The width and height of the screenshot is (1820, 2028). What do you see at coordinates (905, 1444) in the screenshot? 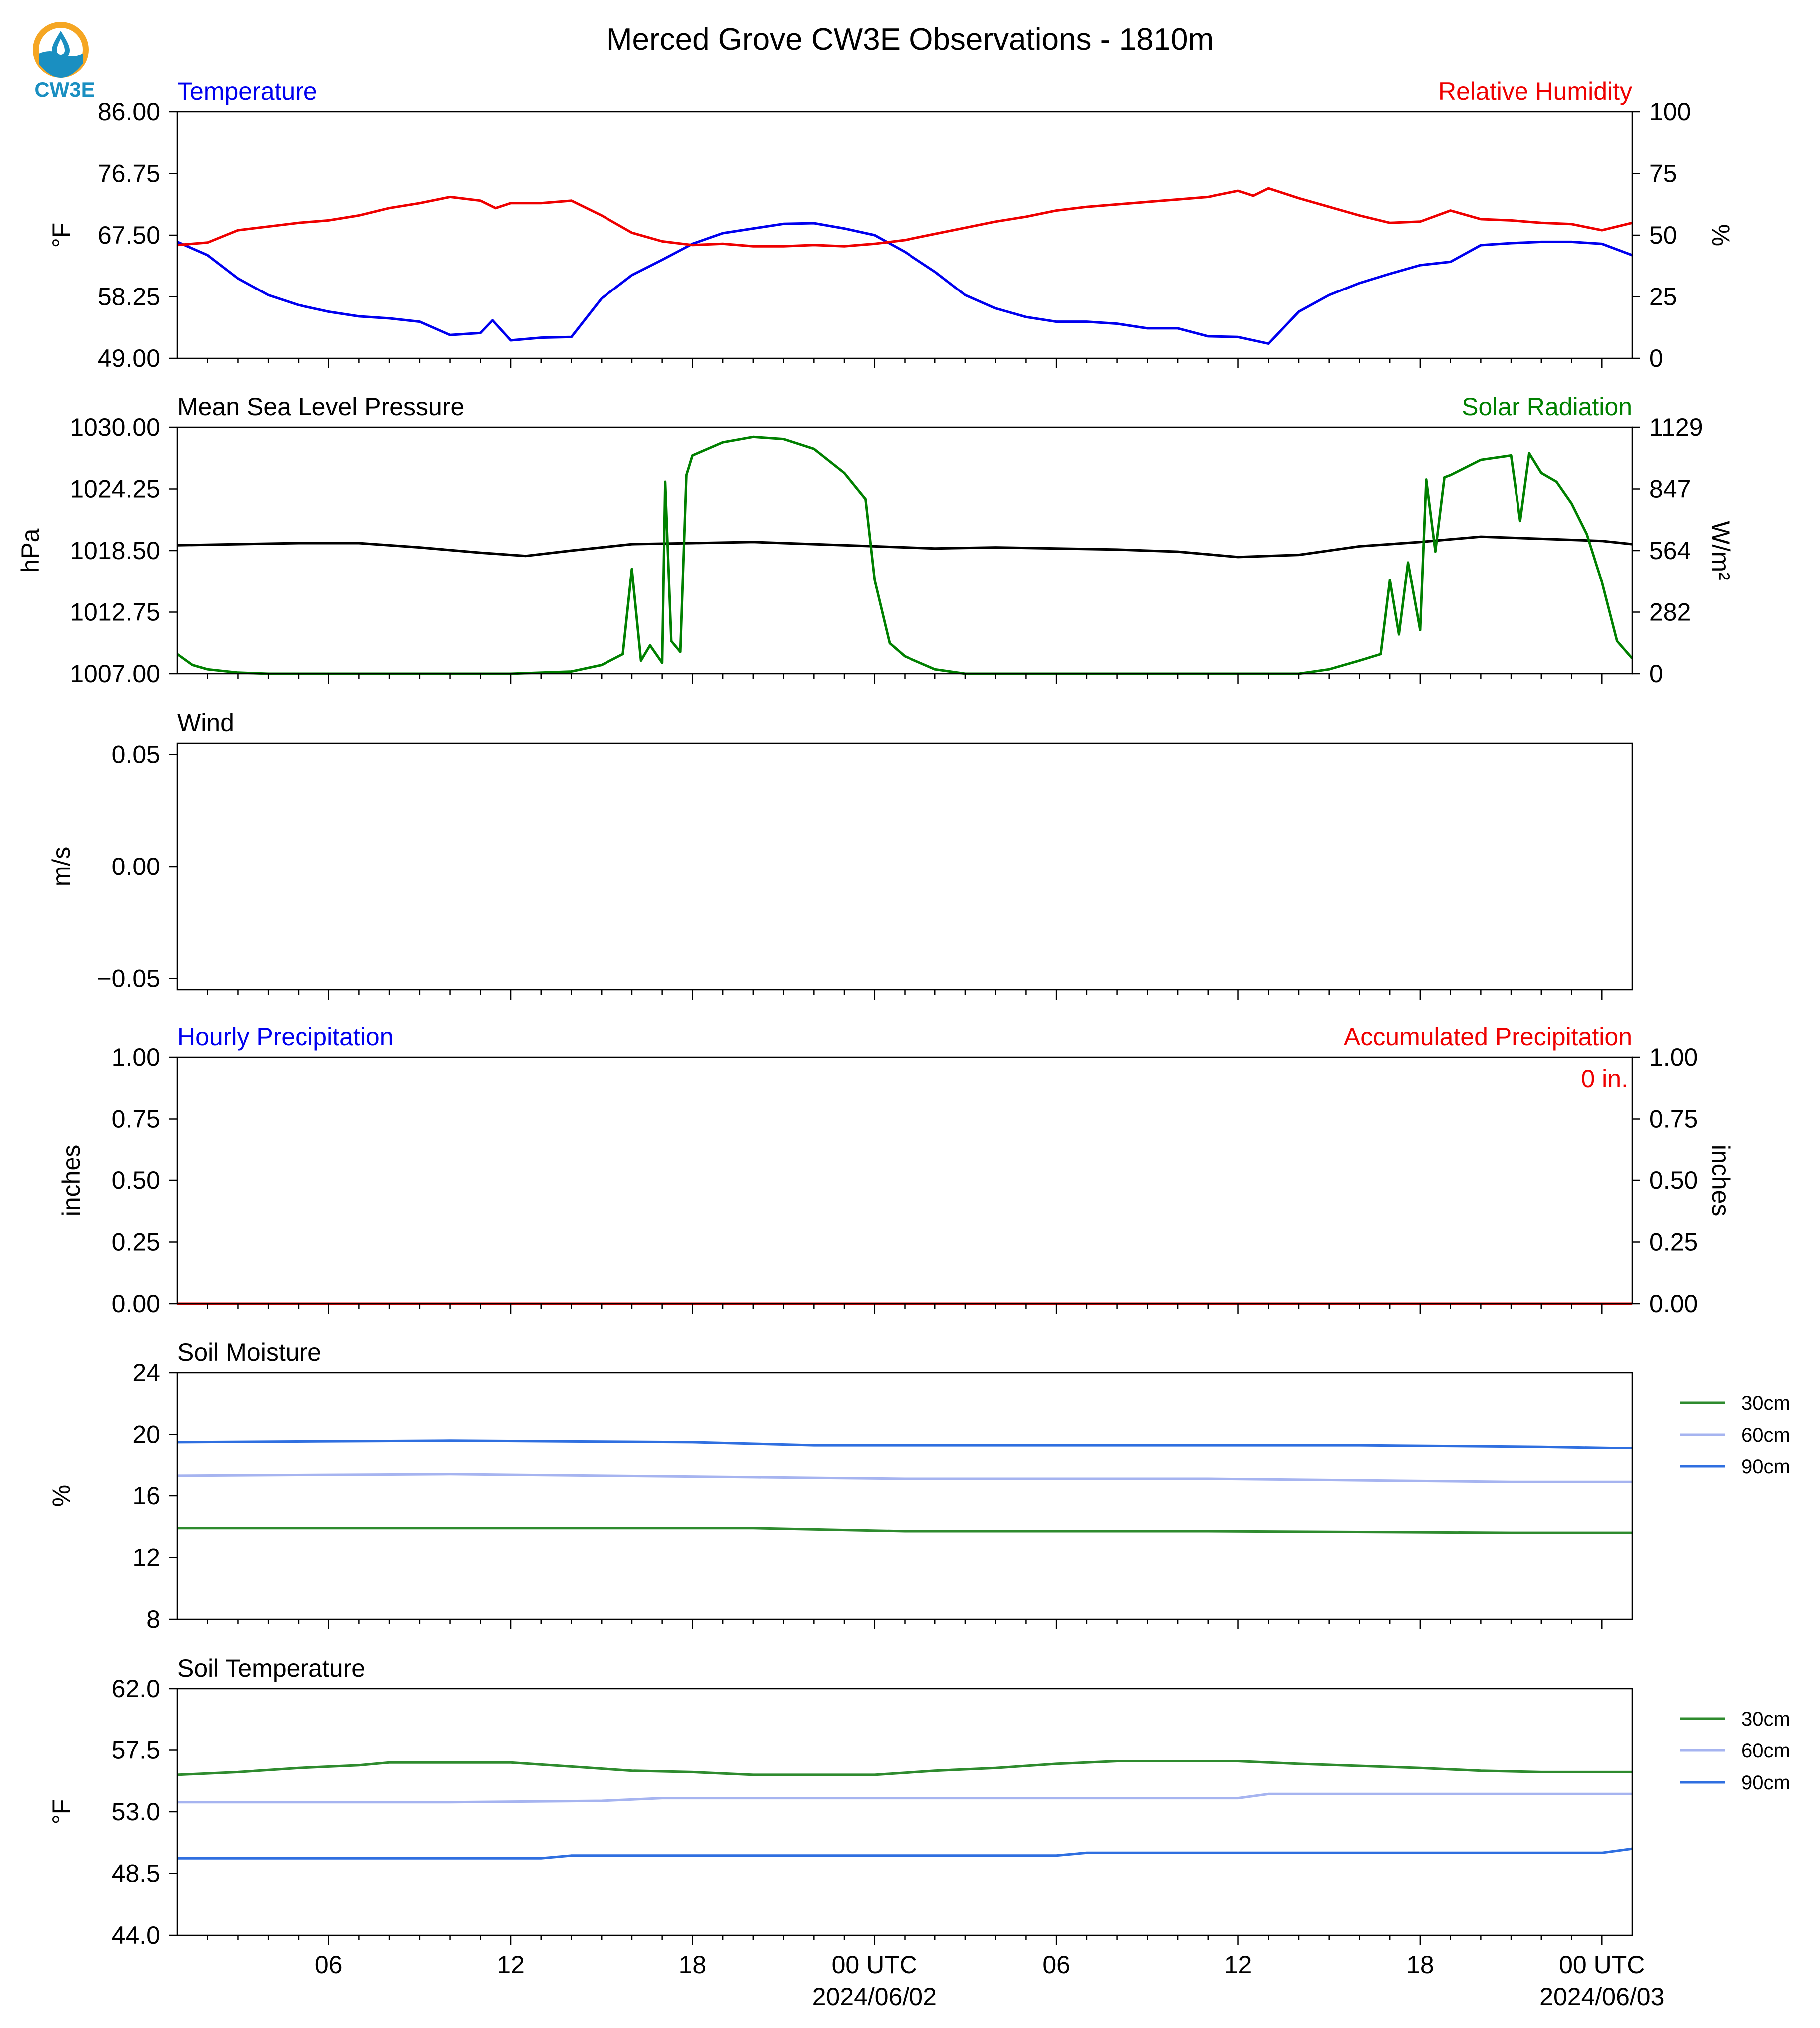
I see `soil-moisture-series-line-90cm` at bounding box center [905, 1444].